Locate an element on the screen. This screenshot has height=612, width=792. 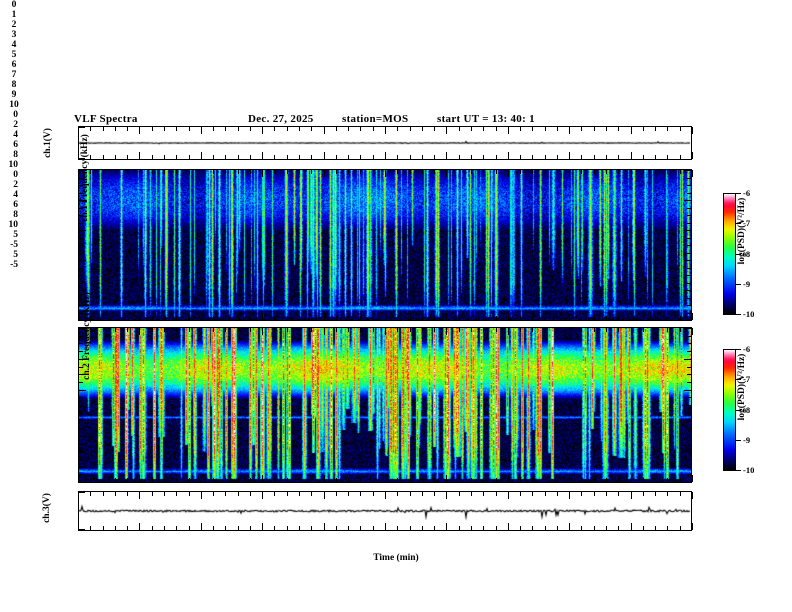
colorbar-ch1-gradient is located at coordinates (729, 254).